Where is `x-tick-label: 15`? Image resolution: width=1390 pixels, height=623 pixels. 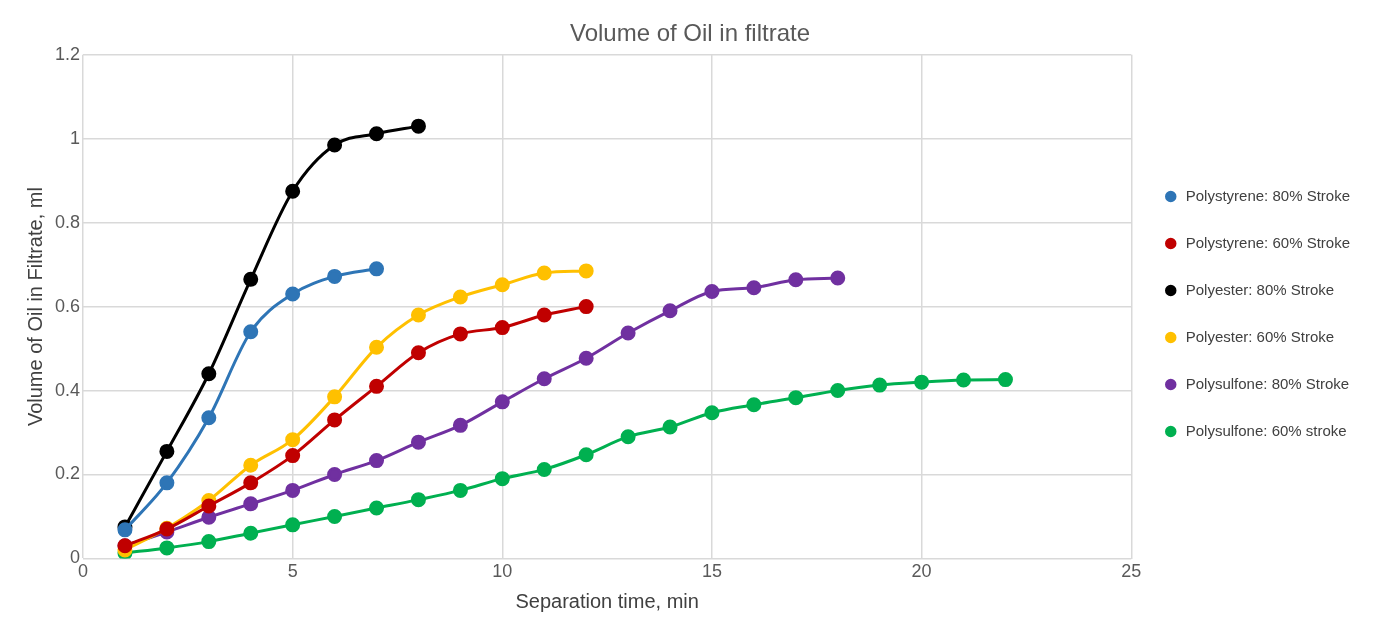 x-tick-label: 15 is located at coordinates (711, 571).